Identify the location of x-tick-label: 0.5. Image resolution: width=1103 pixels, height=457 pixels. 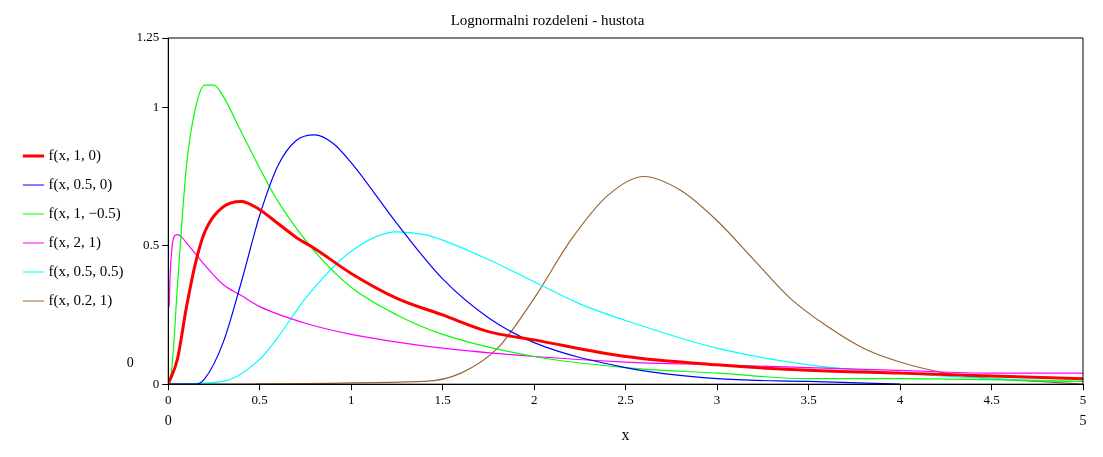
(259, 400).